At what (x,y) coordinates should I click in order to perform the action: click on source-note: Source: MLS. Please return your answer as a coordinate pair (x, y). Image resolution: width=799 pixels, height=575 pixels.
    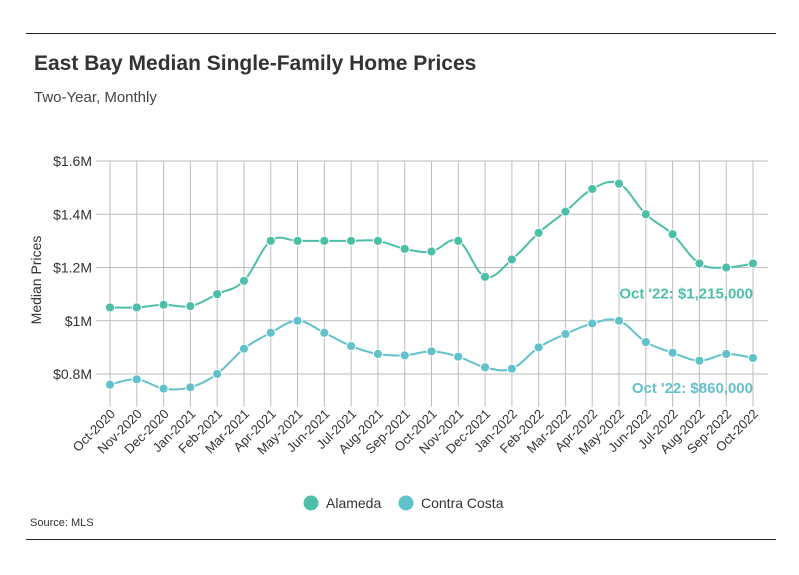
    Looking at the image, I should click on (62, 523).